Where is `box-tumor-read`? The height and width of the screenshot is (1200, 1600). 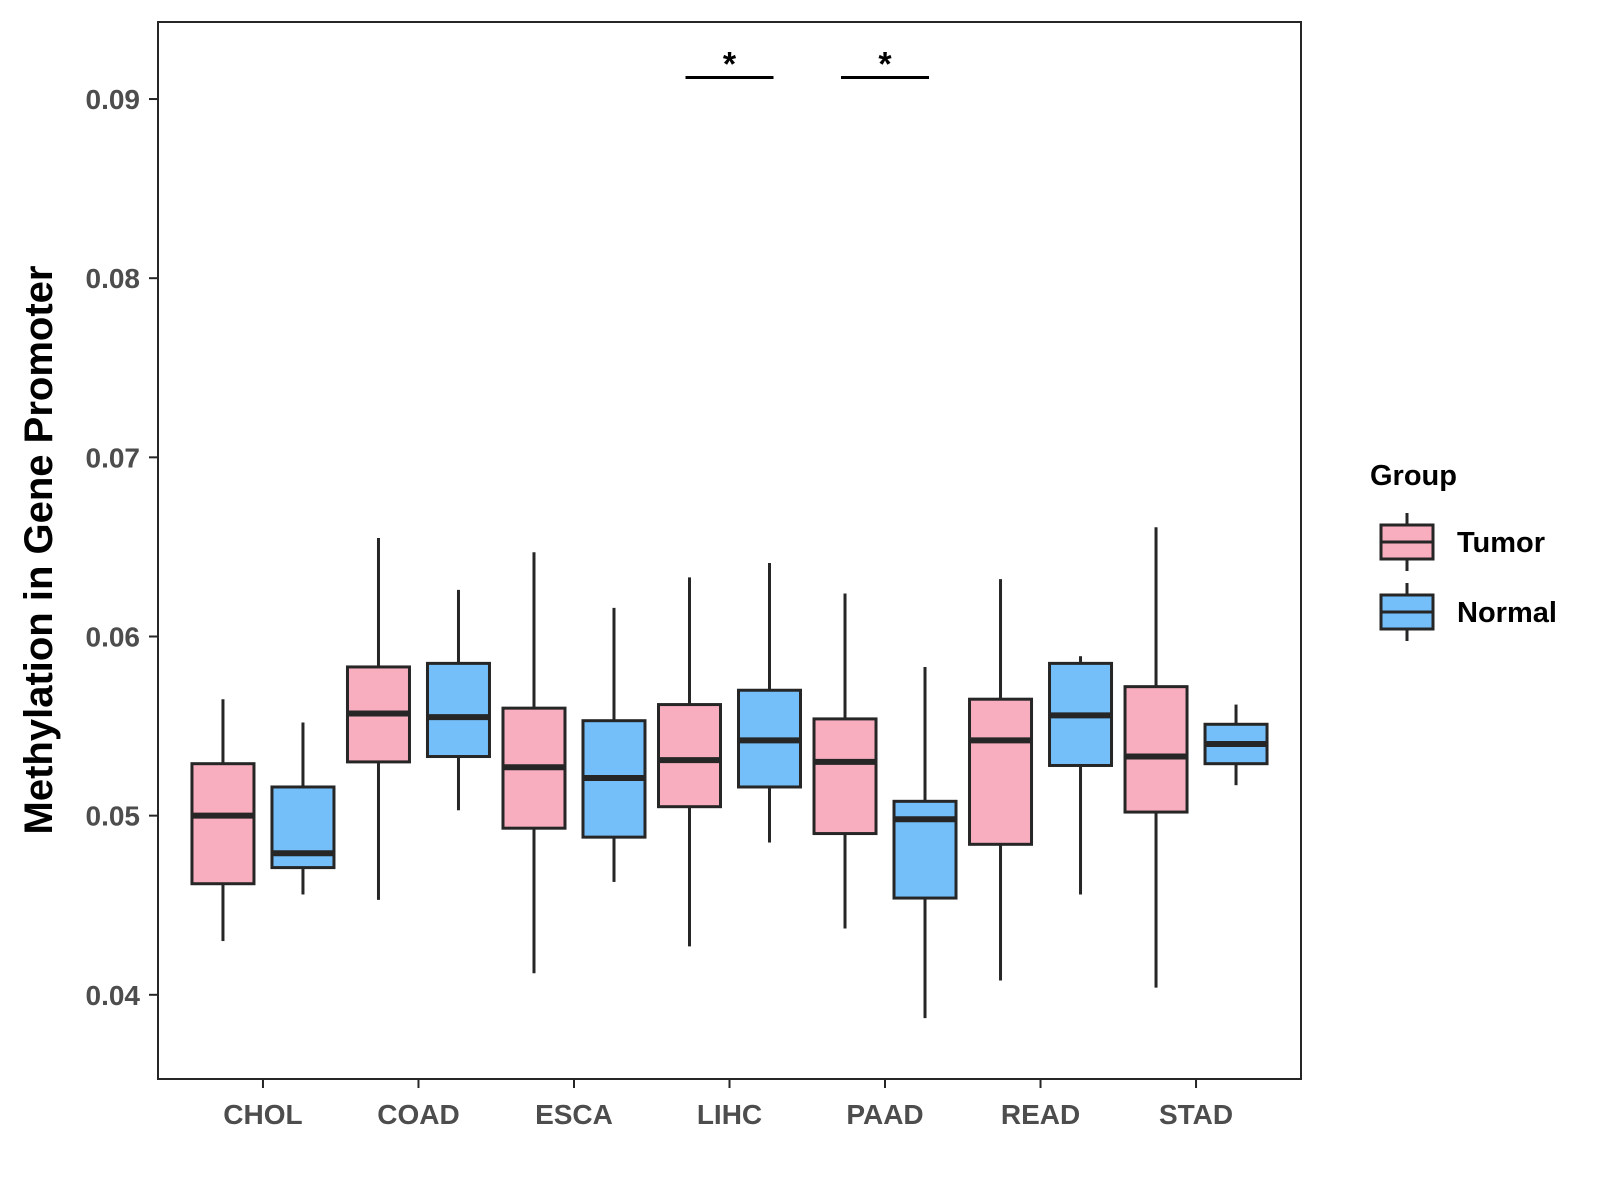 box-tumor-read is located at coordinates (1001, 780).